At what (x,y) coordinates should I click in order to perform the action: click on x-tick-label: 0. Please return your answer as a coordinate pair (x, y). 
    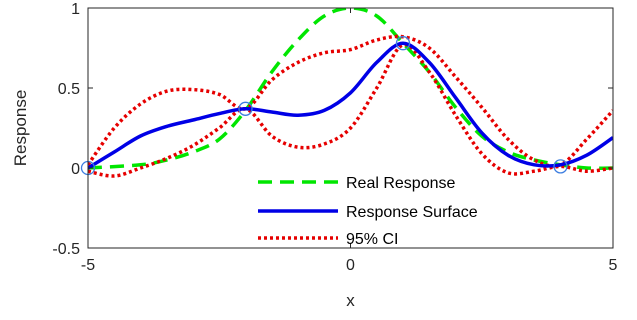
    Looking at the image, I should click on (350, 265).